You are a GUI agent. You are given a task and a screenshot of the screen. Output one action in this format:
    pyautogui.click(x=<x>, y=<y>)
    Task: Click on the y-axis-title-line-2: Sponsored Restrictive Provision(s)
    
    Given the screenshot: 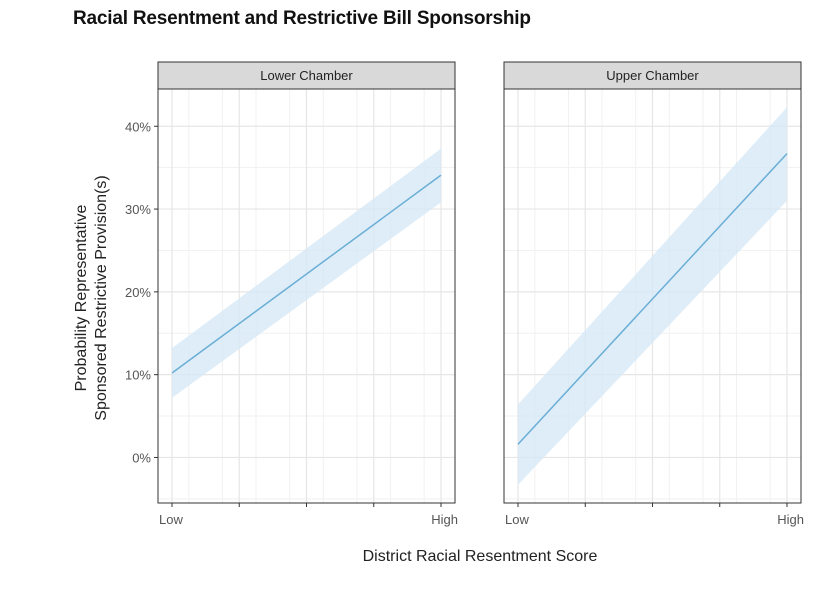 What is the action you would take?
    pyautogui.click(x=101, y=297)
    